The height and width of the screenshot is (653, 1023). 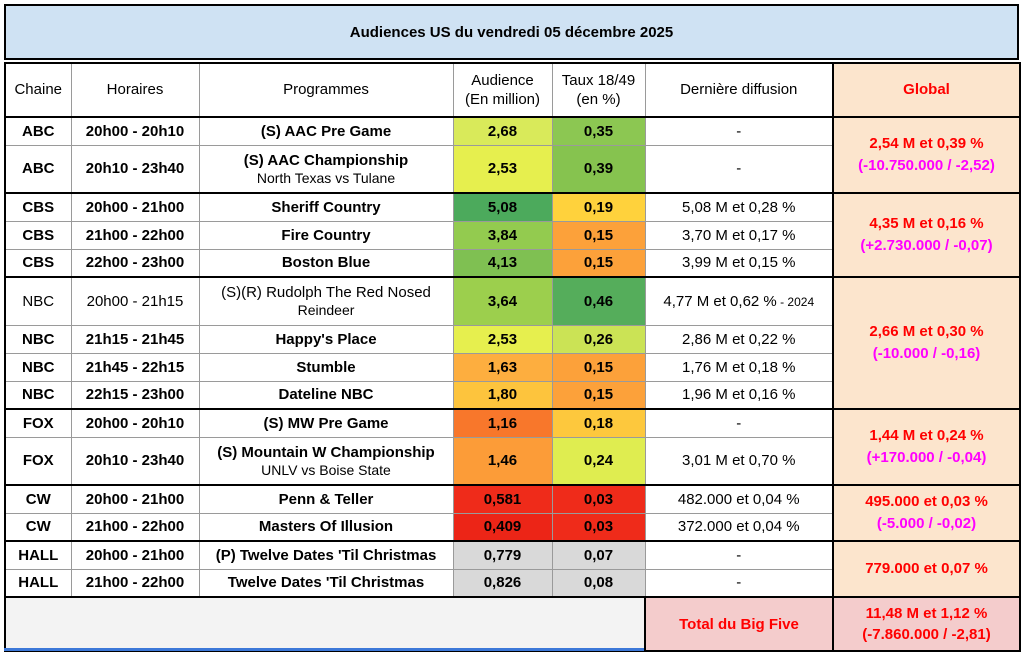 I want to click on global-cell-nbc: 2,66 M et 0,30 % (-10.000 / -0,16), so click(x=926, y=343).